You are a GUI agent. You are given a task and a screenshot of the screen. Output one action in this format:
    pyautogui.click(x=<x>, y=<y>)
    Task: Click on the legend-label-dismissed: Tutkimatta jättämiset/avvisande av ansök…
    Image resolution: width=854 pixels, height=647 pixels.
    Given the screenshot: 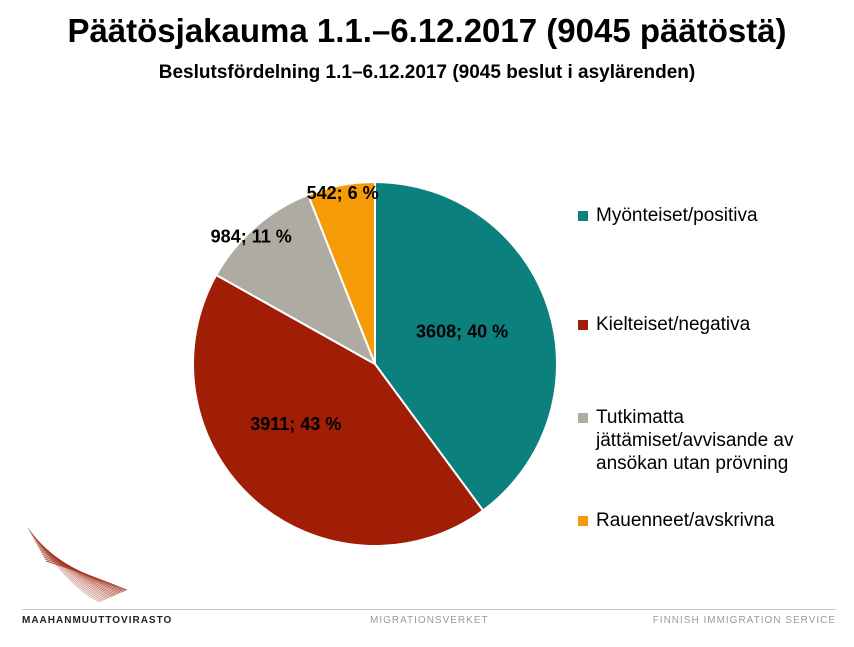 What is the action you would take?
    pyautogui.click(x=695, y=440)
    